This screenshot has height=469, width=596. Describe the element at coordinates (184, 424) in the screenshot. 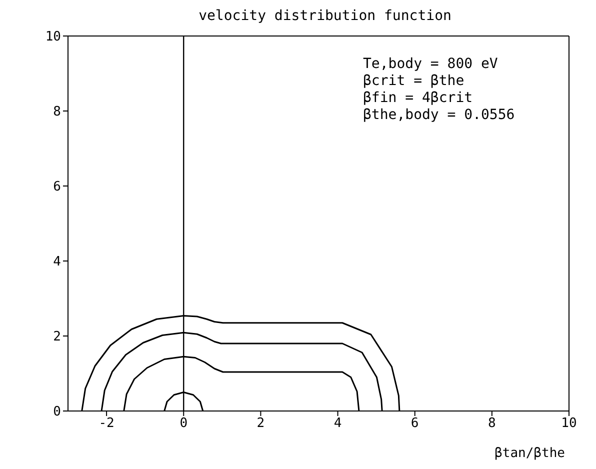

I see `x-tick-label: 0` at that location.